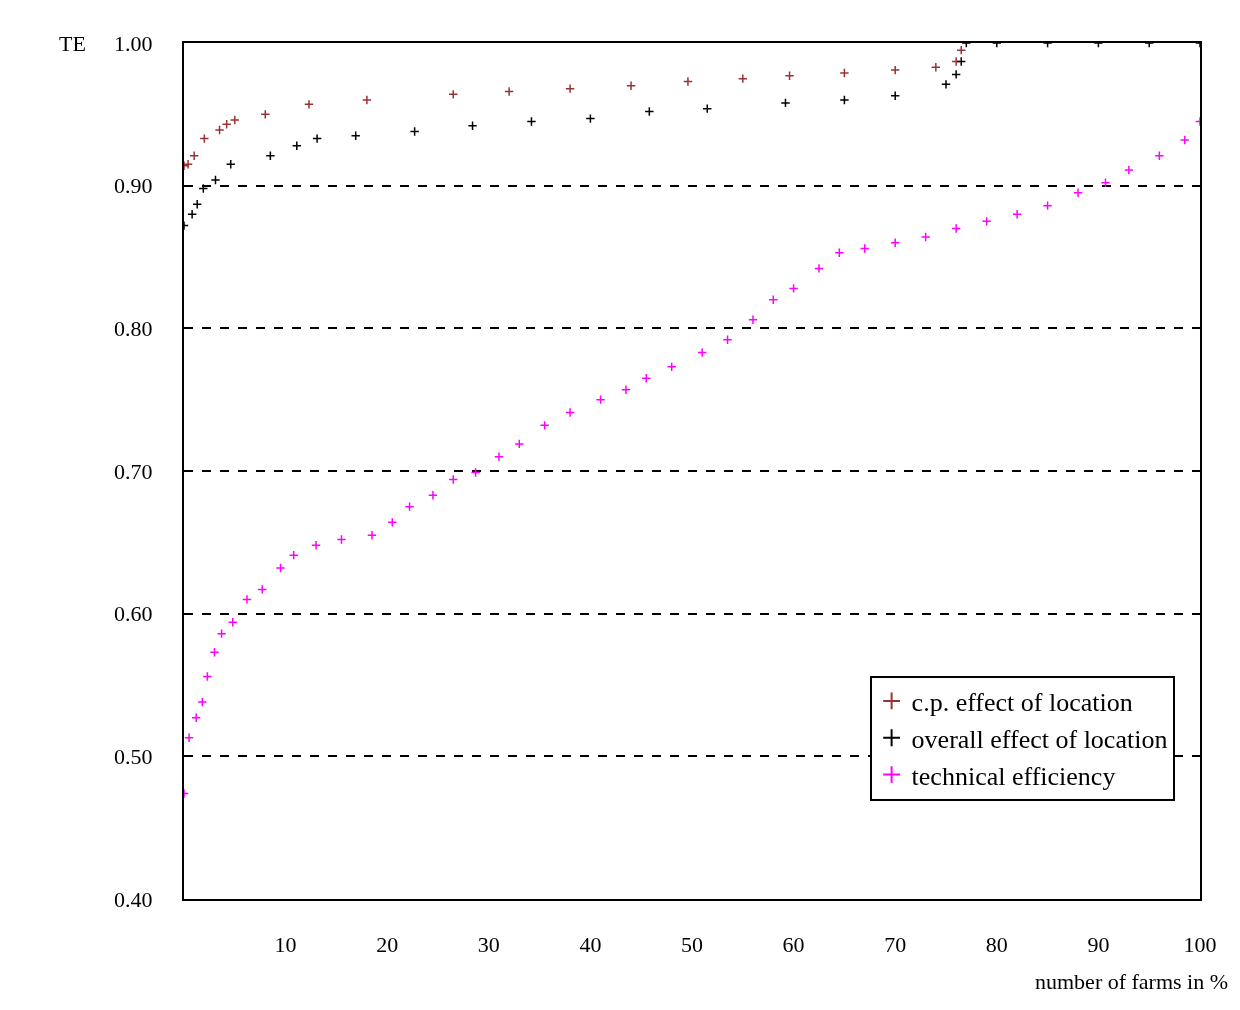 The width and height of the screenshot is (1240, 1010). What do you see at coordinates (488, 945) in the screenshot?
I see `x-tick-label: 30` at bounding box center [488, 945].